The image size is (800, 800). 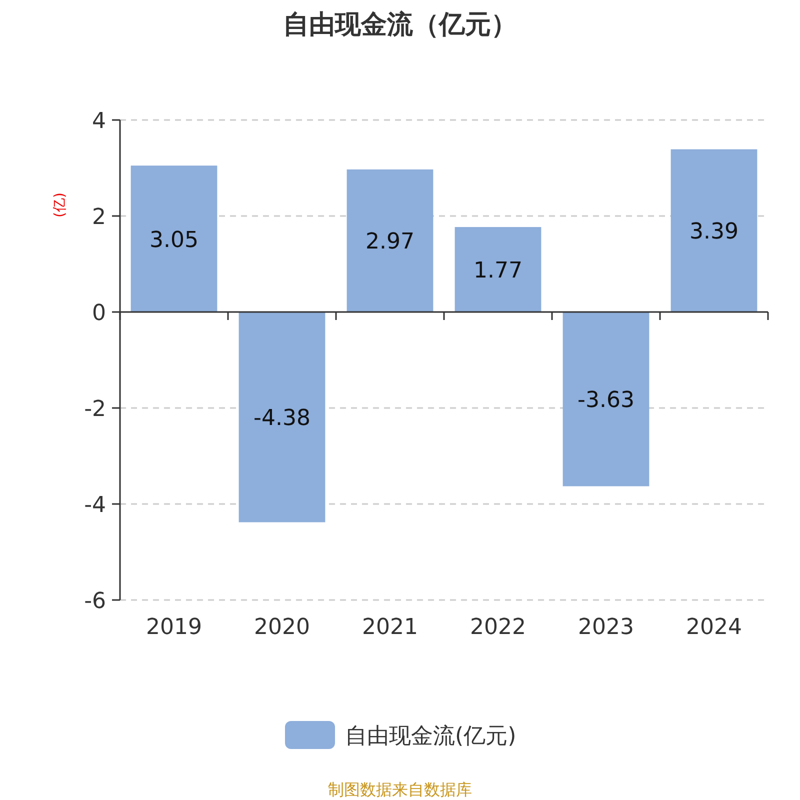 I want to click on data-label: 3.39, so click(x=714, y=232).